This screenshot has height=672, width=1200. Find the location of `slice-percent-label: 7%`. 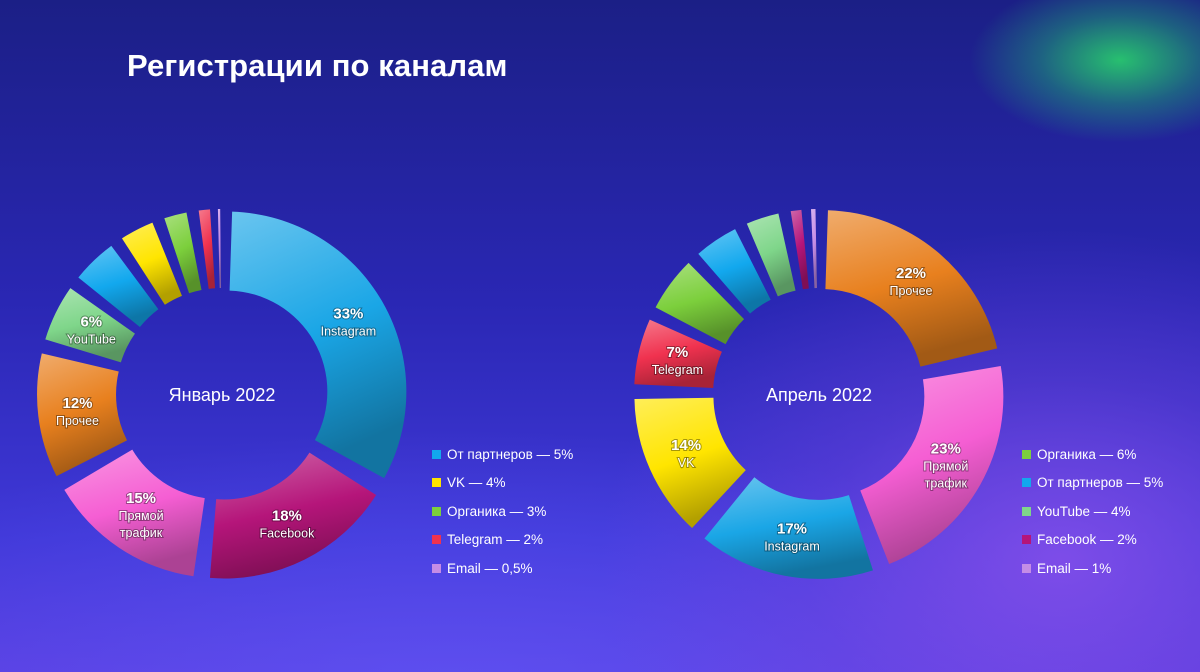

slice-percent-label: 7% is located at coordinates (678, 352).